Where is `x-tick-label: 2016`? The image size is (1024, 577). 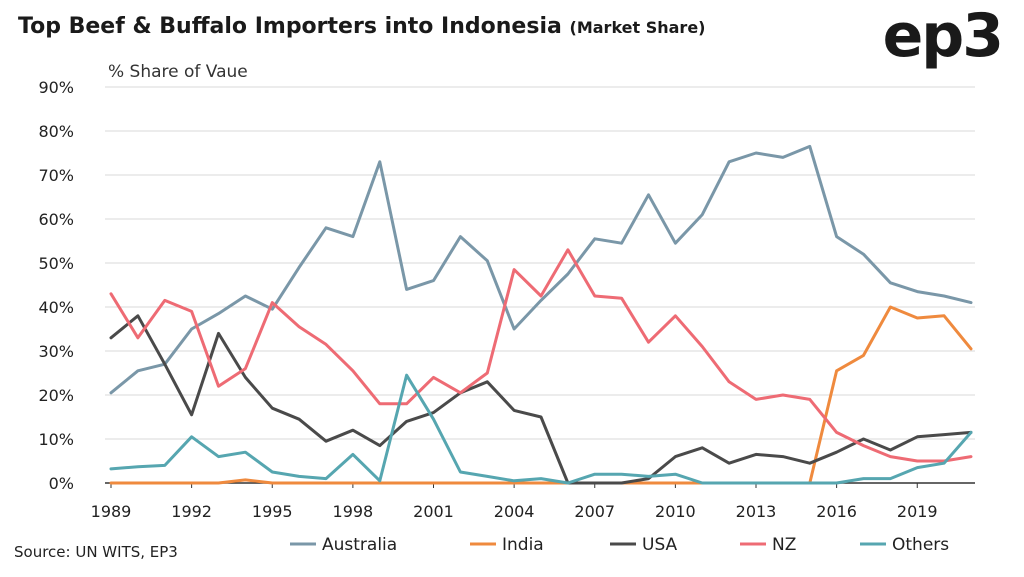 x-tick-label: 2016 is located at coordinates (836, 511).